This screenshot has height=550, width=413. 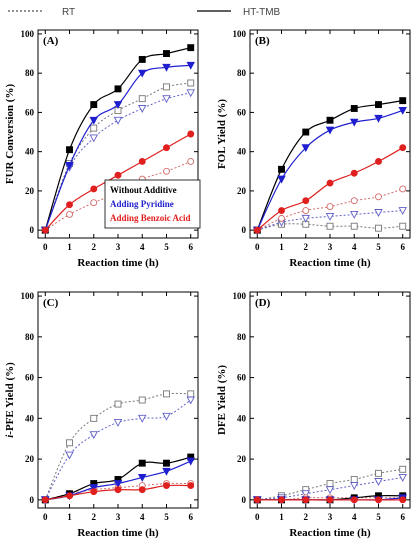 I want to click on y-axis-label: DFE Yield (%), so click(x=222, y=400).